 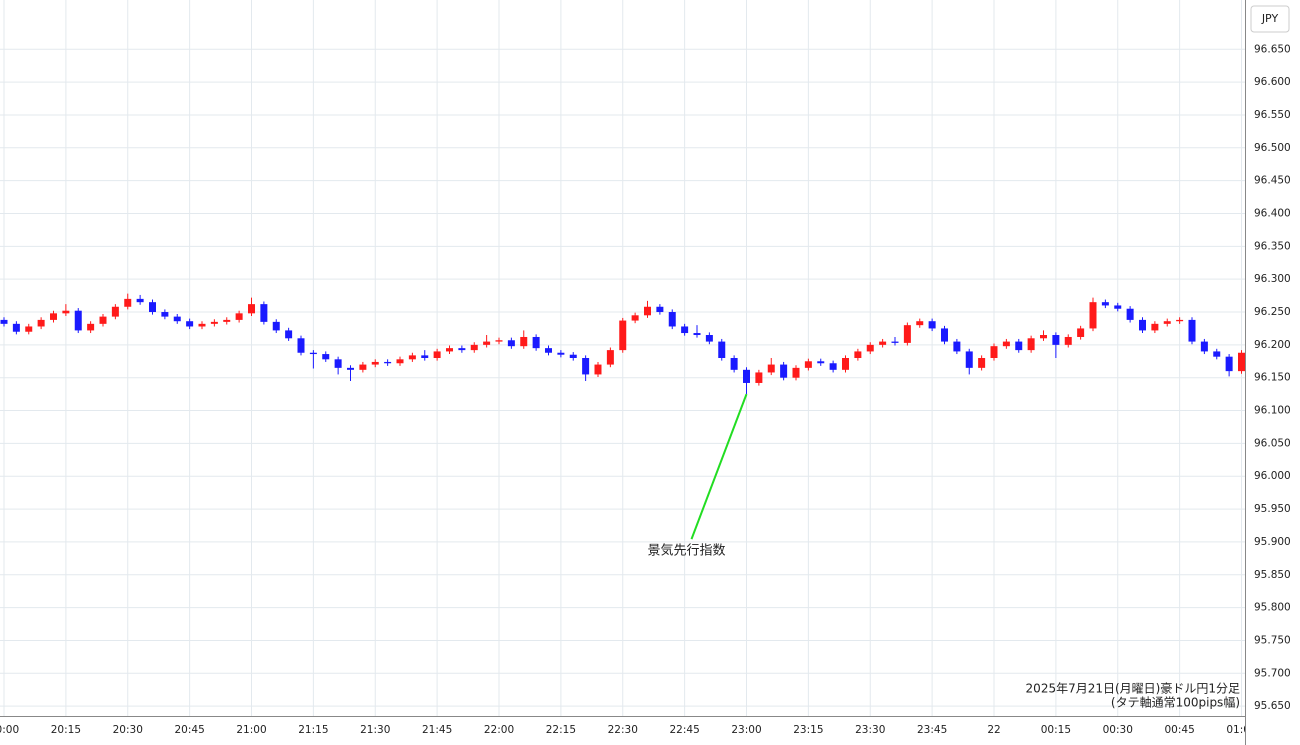 I want to click on x-tick-label: 23:00, so click(x=746, y=730).